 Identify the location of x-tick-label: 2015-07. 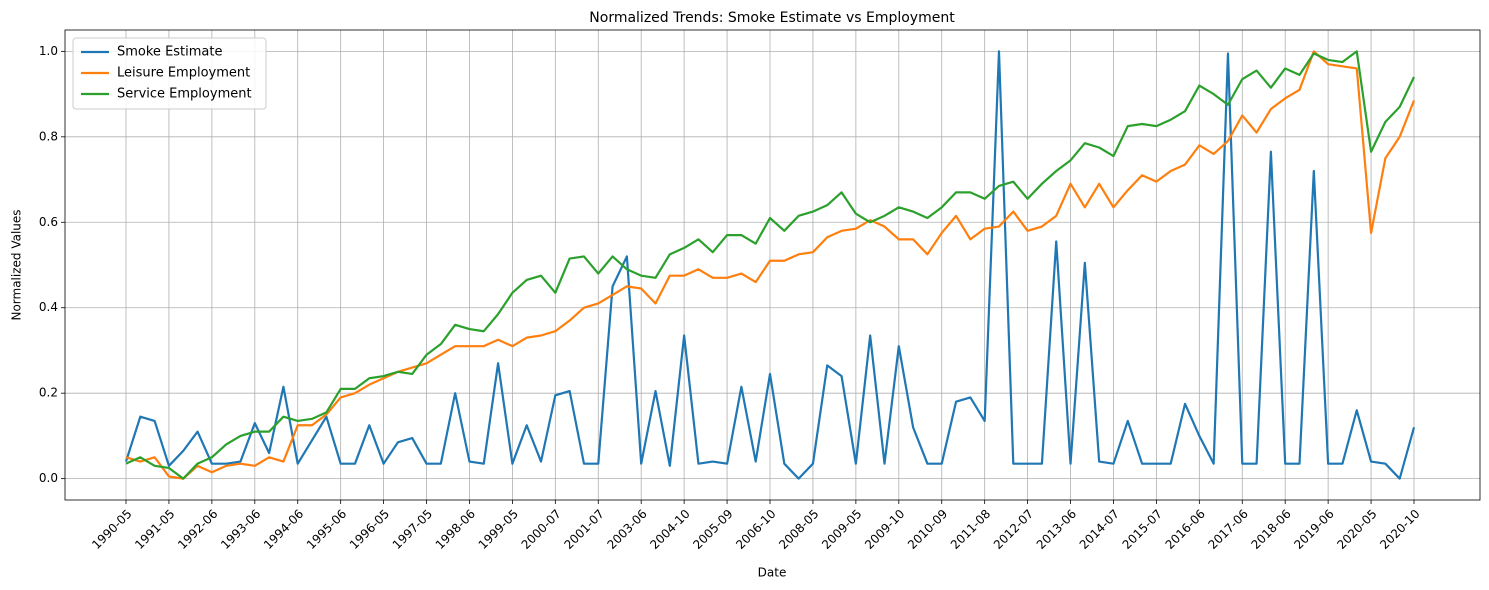
(1142, 529).